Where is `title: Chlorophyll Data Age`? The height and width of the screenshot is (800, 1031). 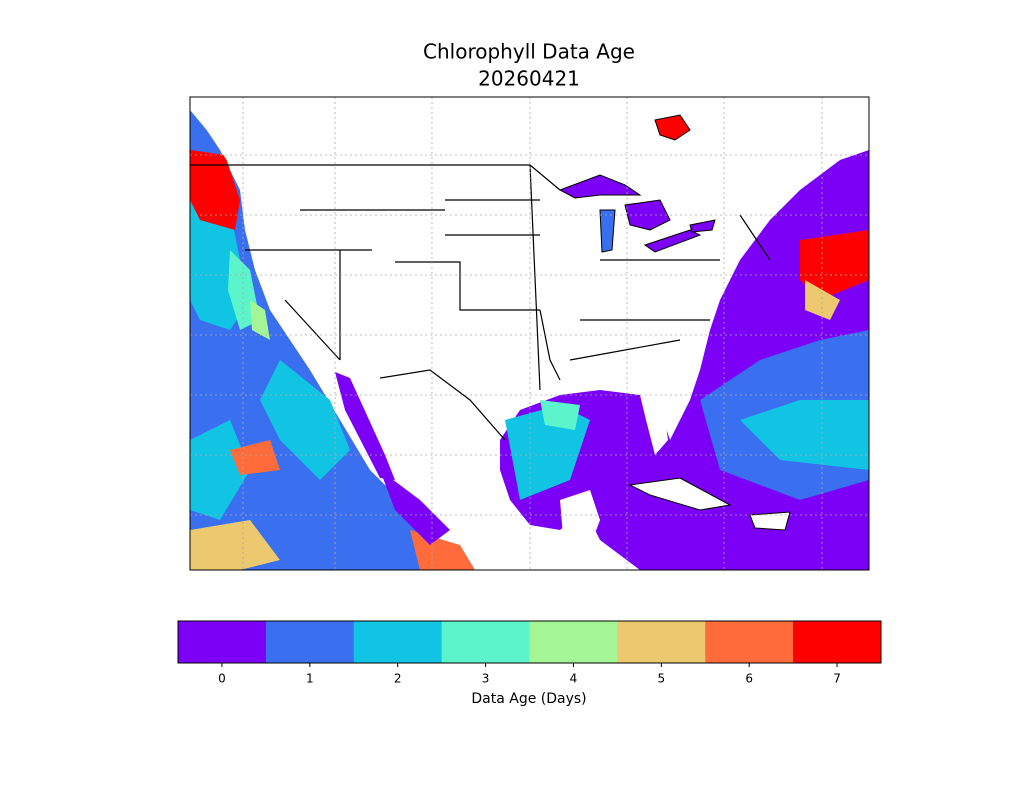
title: Chlorophyll Data Age is located at coordinates (529, 52).